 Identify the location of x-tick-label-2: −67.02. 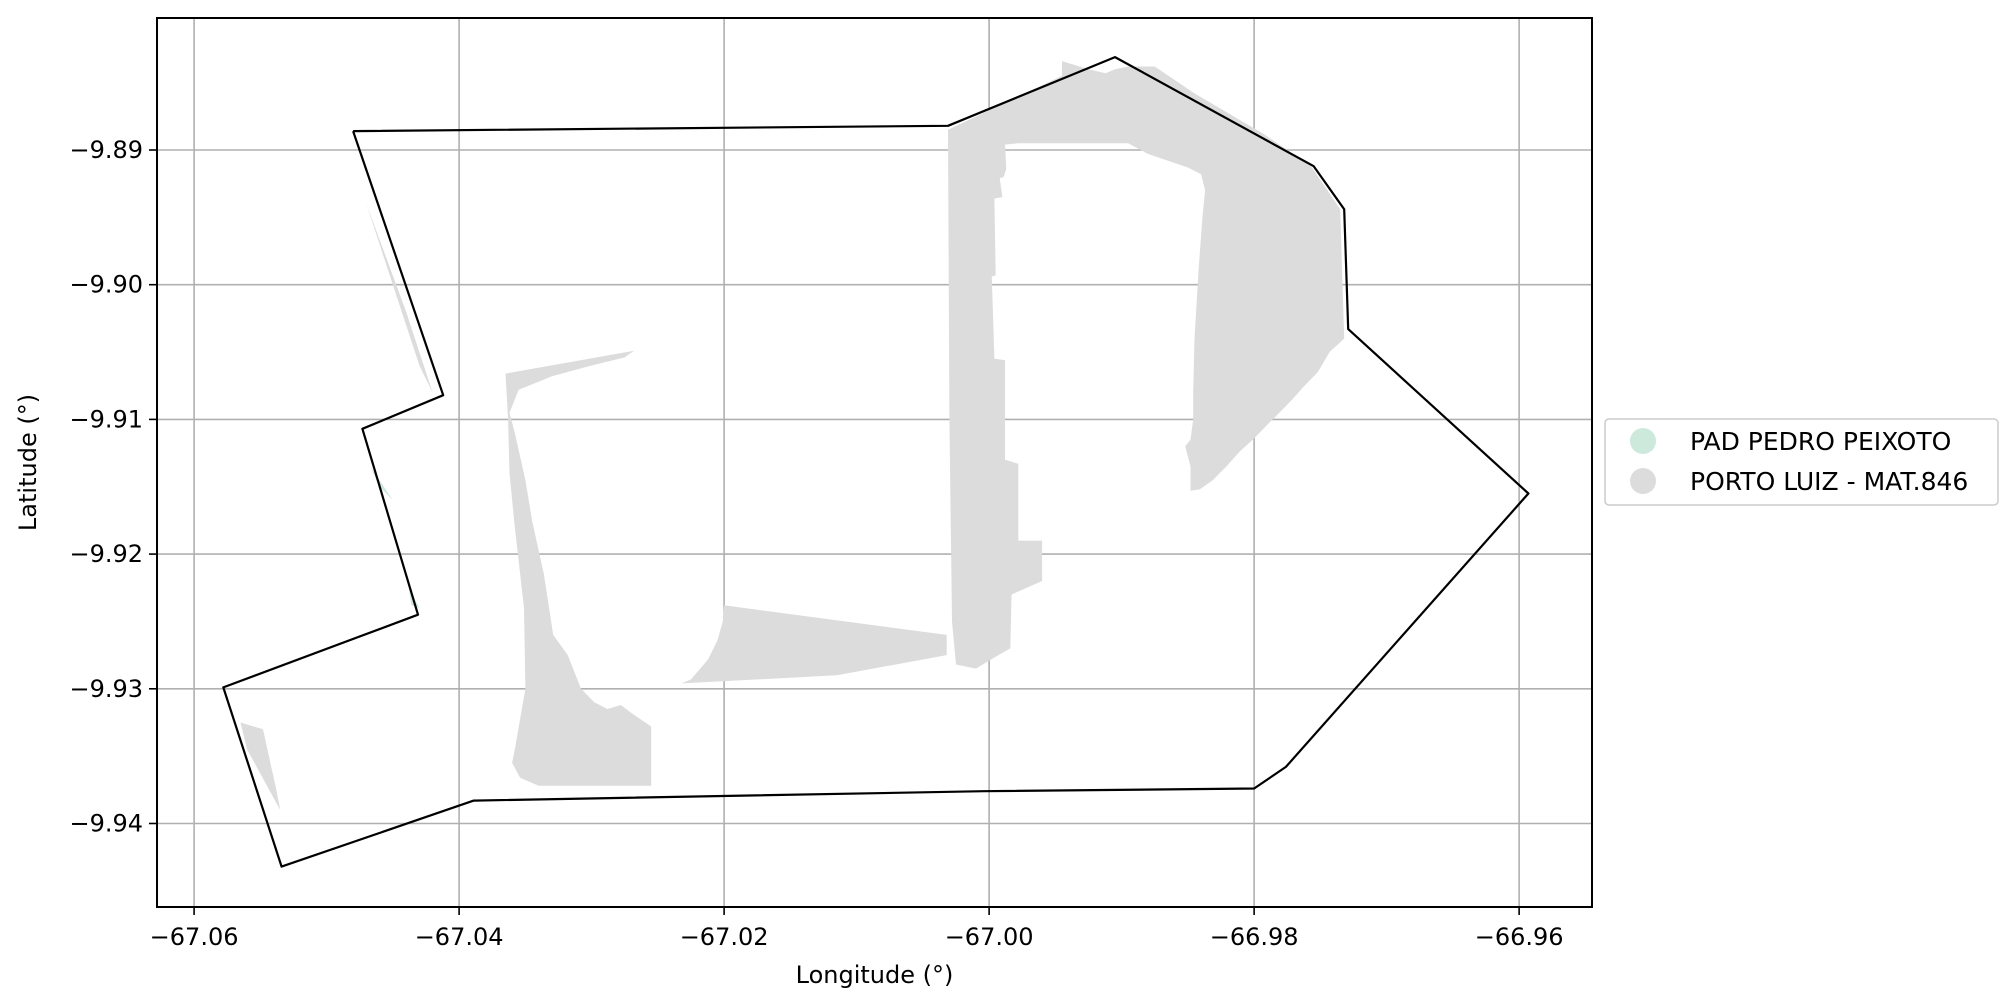
(724, 937).